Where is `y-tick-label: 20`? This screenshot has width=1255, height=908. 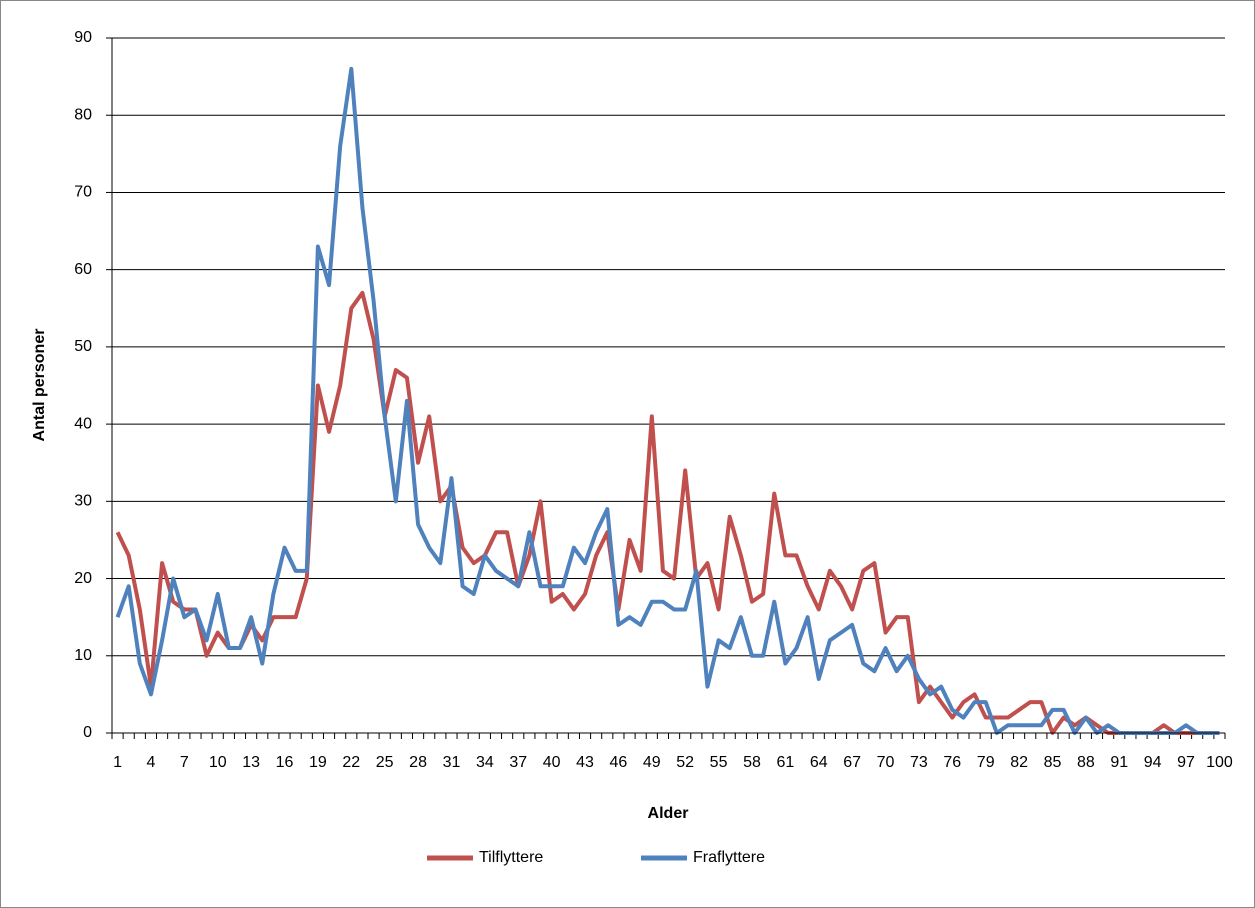 y-tick-label: 20 is located at coordinates (83, 578).